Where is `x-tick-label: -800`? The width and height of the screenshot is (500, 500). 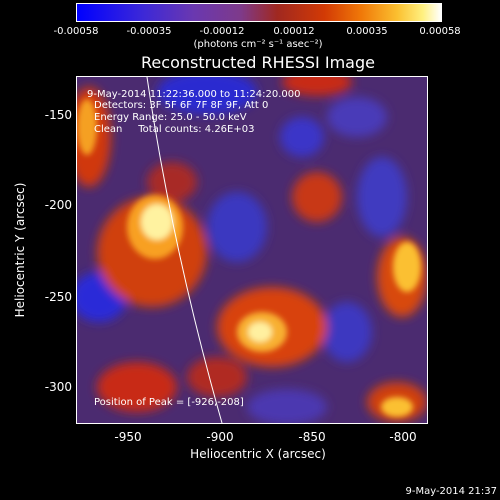 x-tick-label: -800 is located at coordinates (403, 437).